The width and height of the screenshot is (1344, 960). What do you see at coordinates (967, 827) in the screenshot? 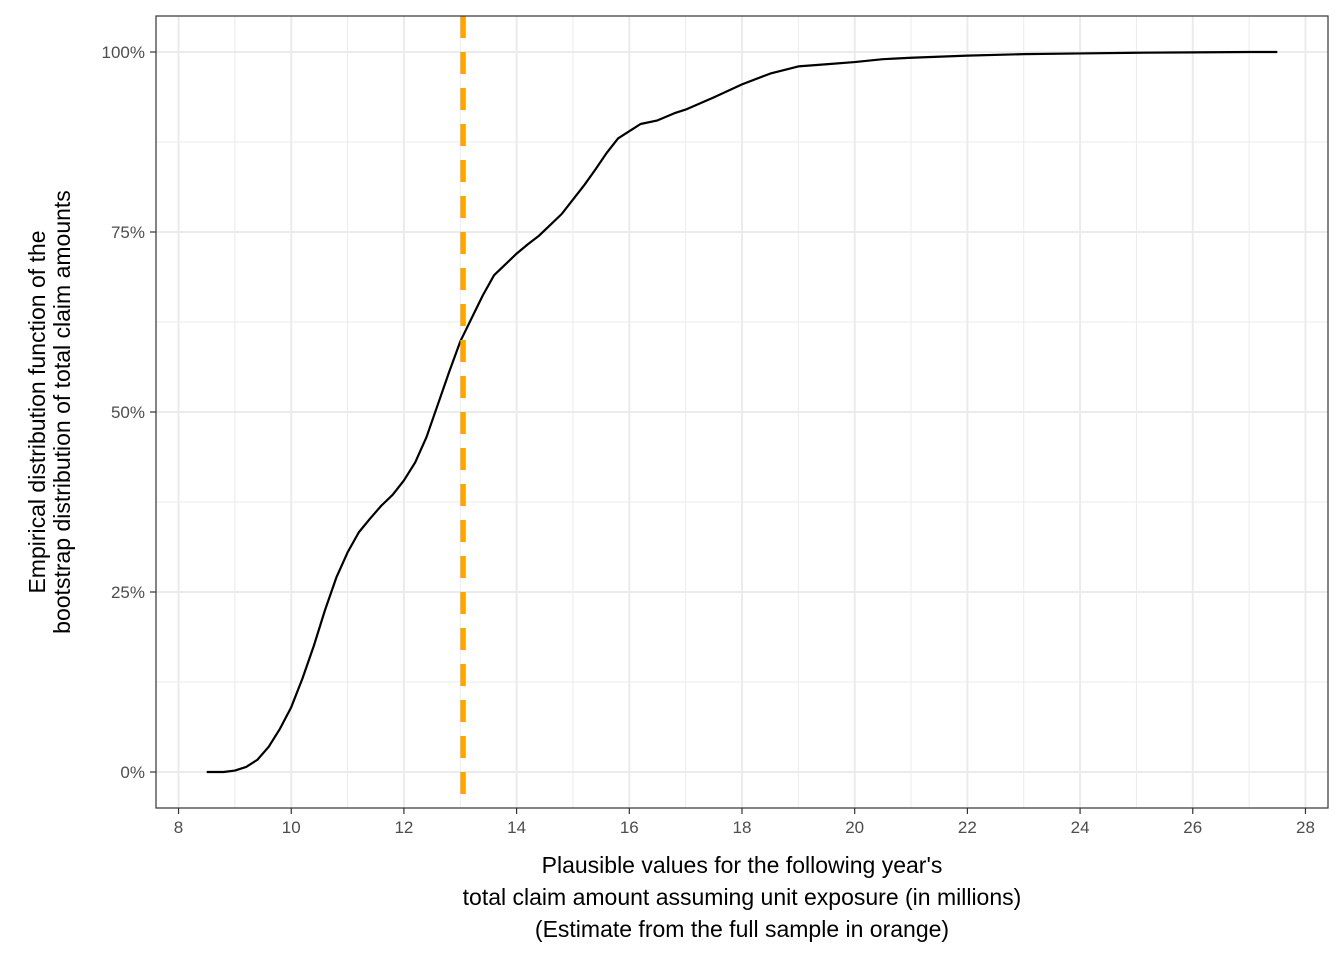
I see `x-tick-label: 22` at bounding box center [967, 827].